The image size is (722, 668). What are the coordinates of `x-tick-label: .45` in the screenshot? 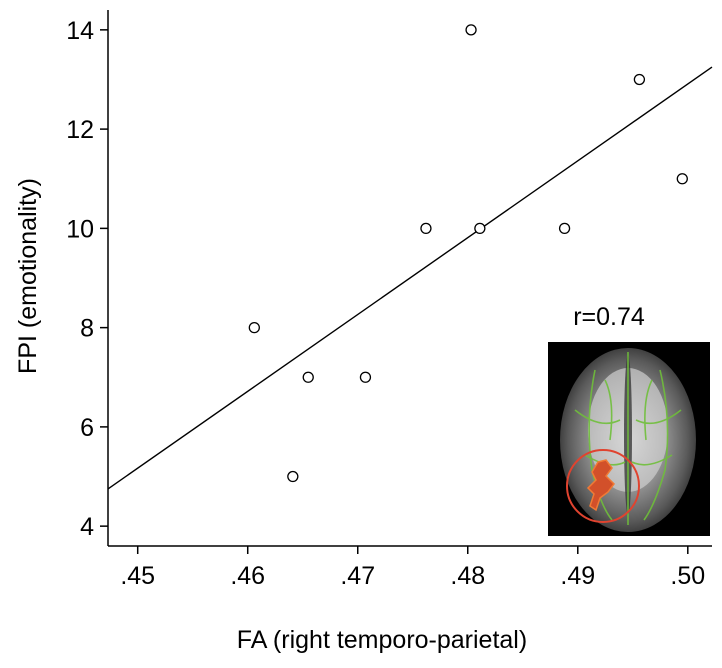 It's located at (137, 576).